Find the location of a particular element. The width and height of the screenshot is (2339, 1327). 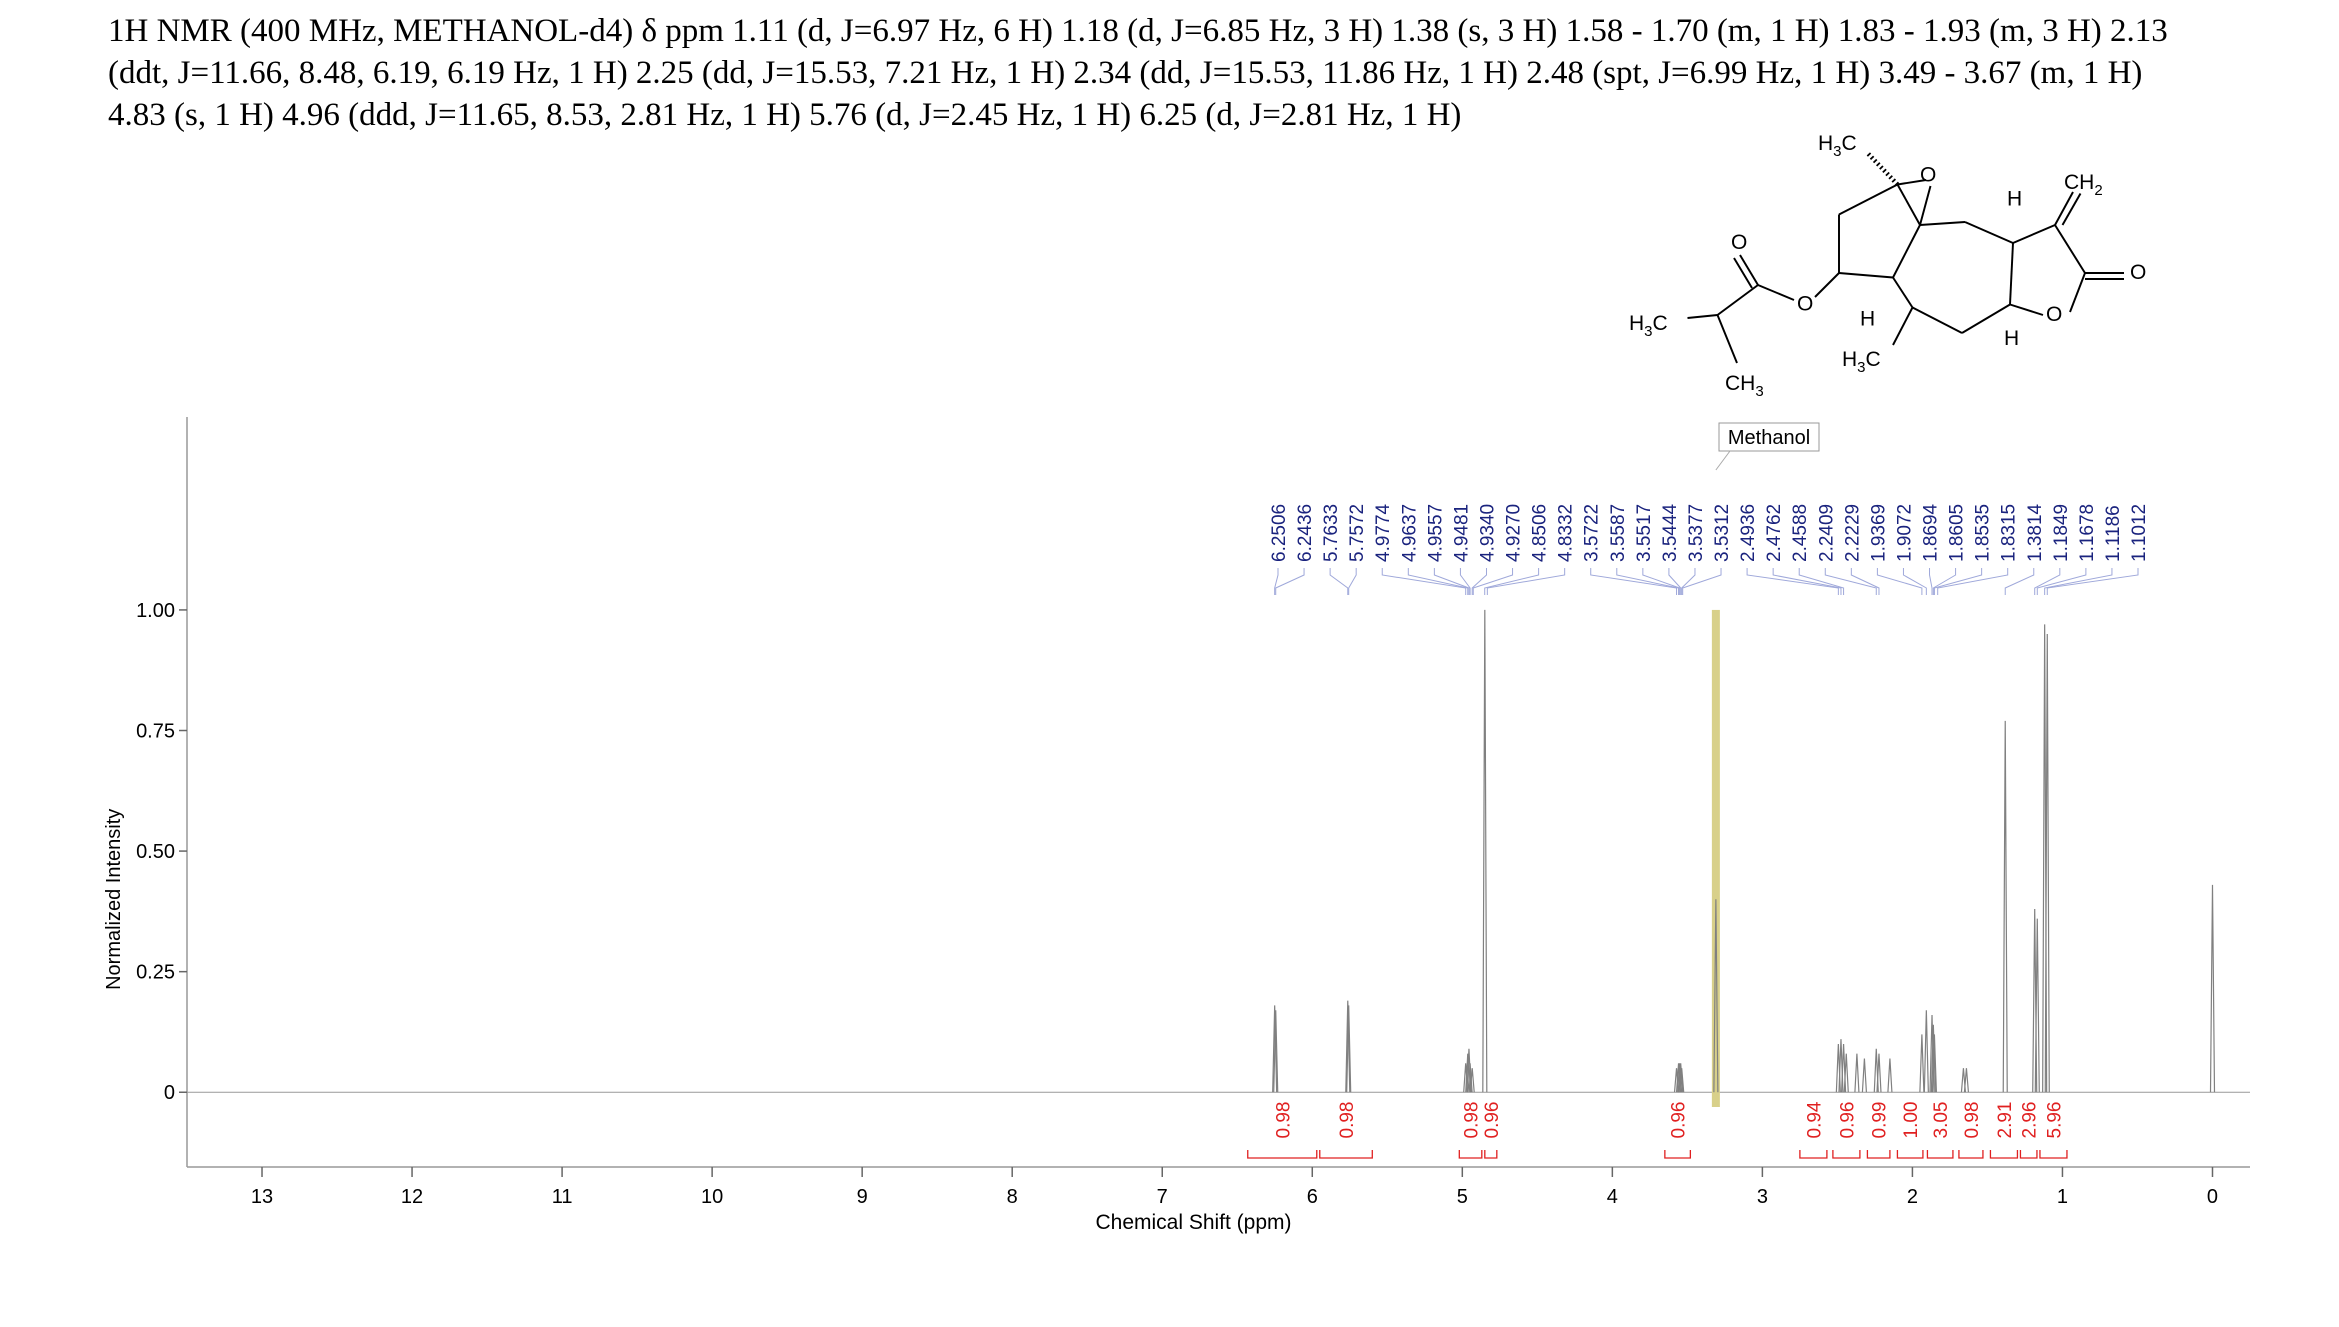

peak-label: 1.1678 is located at coordinates (2087, 533).